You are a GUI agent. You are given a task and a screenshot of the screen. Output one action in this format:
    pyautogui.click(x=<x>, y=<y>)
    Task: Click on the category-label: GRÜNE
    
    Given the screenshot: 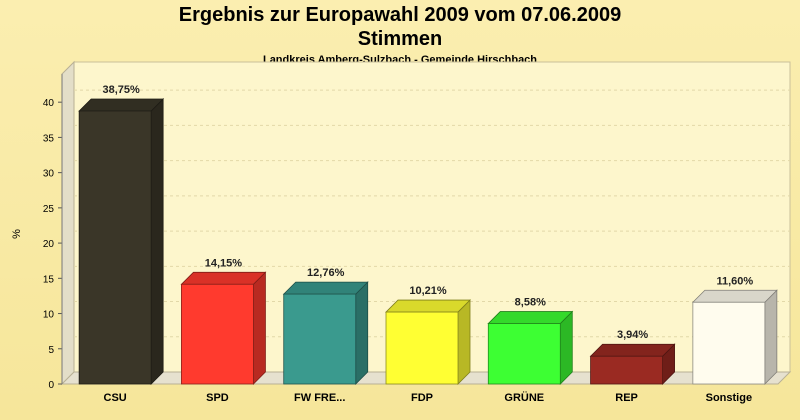 What is the action you would take?
    pyautogui.click(x=524, y=397)
    